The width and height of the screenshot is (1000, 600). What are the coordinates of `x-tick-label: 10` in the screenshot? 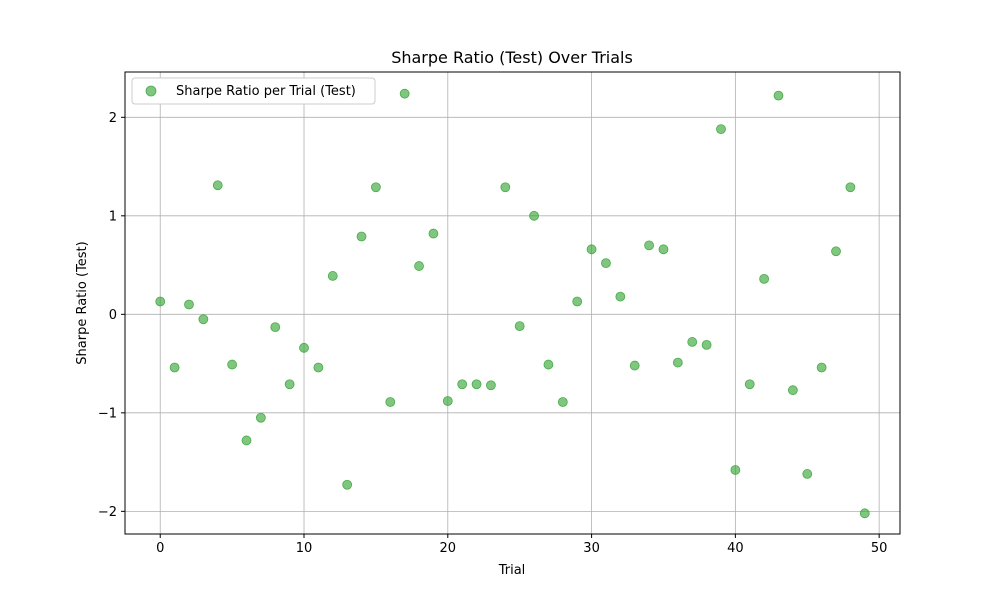 It's located at (304, 548).